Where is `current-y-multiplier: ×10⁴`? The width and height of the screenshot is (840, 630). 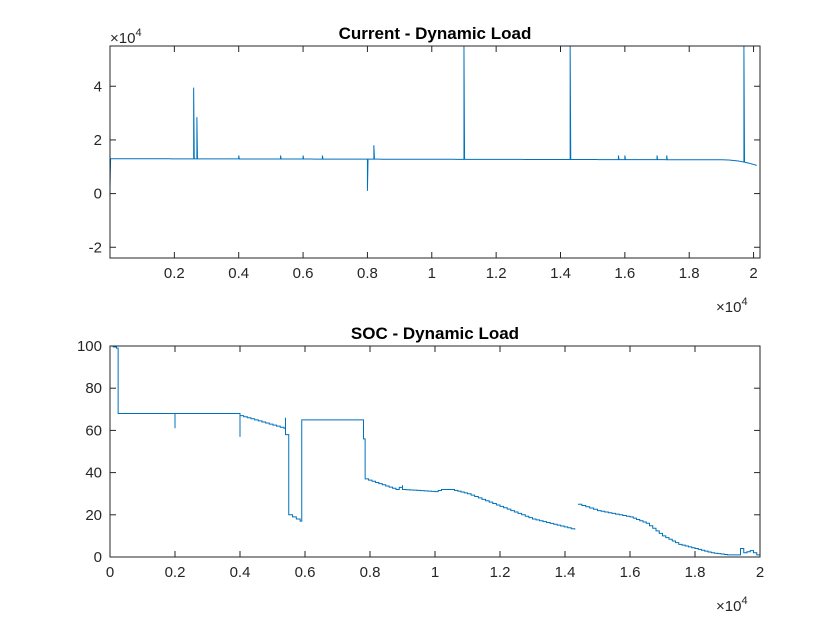 current-y-multiplier: ×10⁴ is located at coordinates (126, 37).